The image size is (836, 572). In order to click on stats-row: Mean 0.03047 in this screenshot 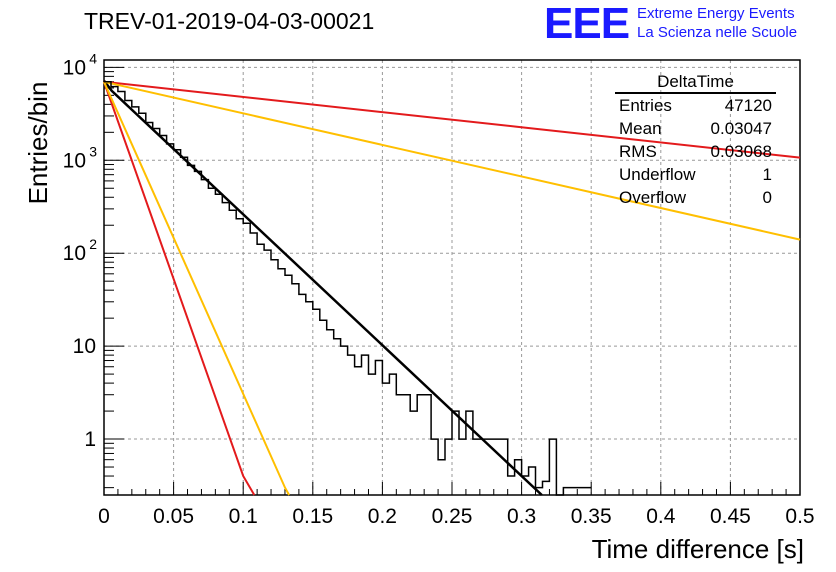, I will do `click(693, 128)`.